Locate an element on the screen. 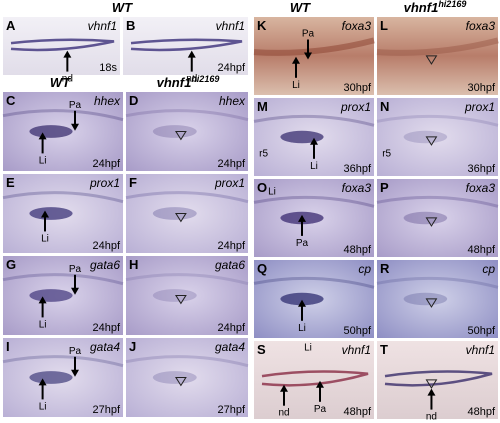 The image size is (500, 423). gene-name: gata6 is located at coordinates (230, 265).